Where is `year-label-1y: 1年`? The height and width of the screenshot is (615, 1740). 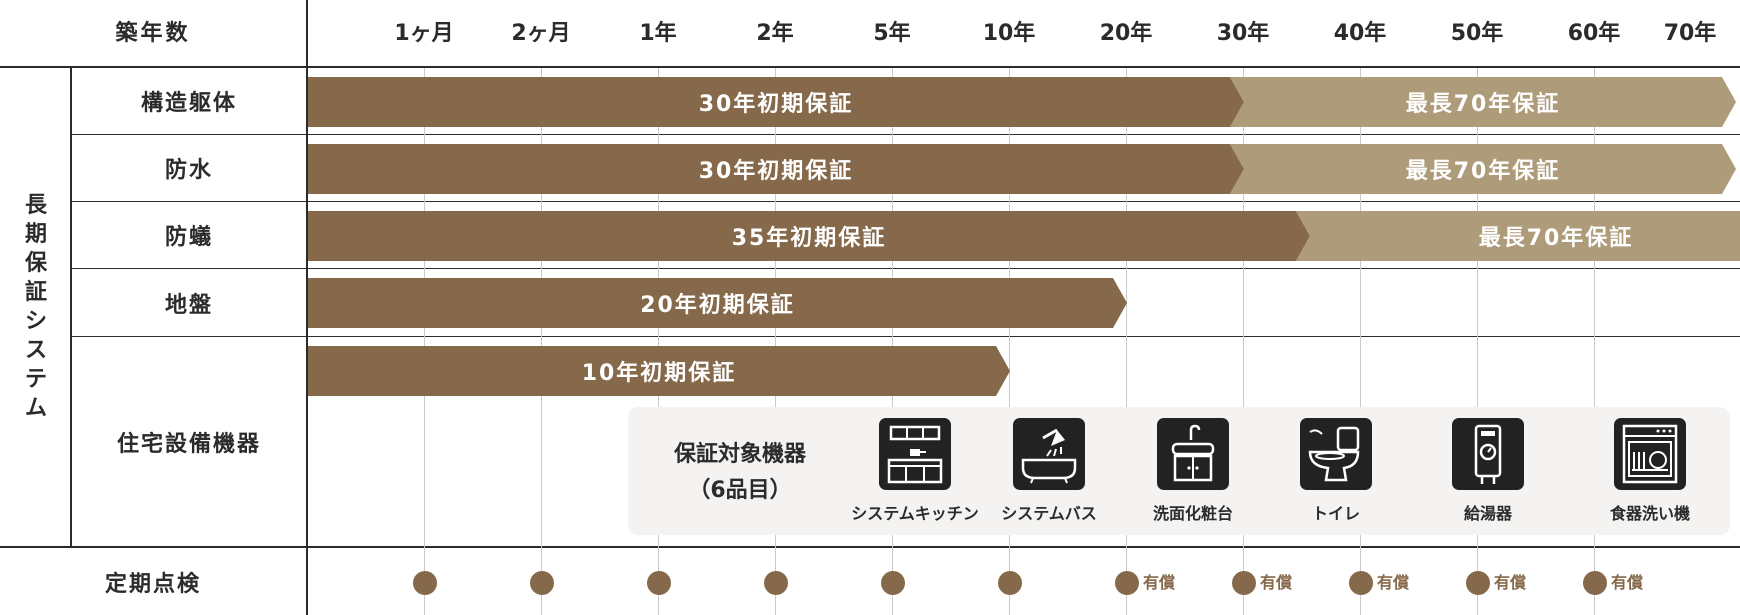 year-label-1y: 1年 is located at coordinates (658, 33).